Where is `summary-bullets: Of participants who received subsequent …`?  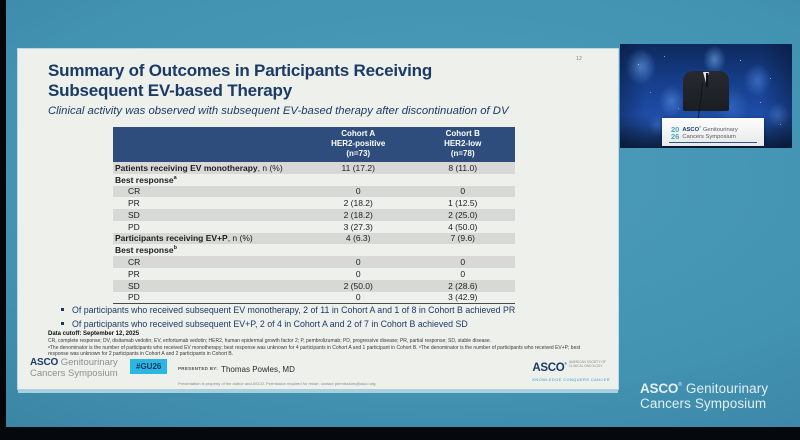
summary-bullets: Of participants who received subsequent … is located at coordinates (287, 318).